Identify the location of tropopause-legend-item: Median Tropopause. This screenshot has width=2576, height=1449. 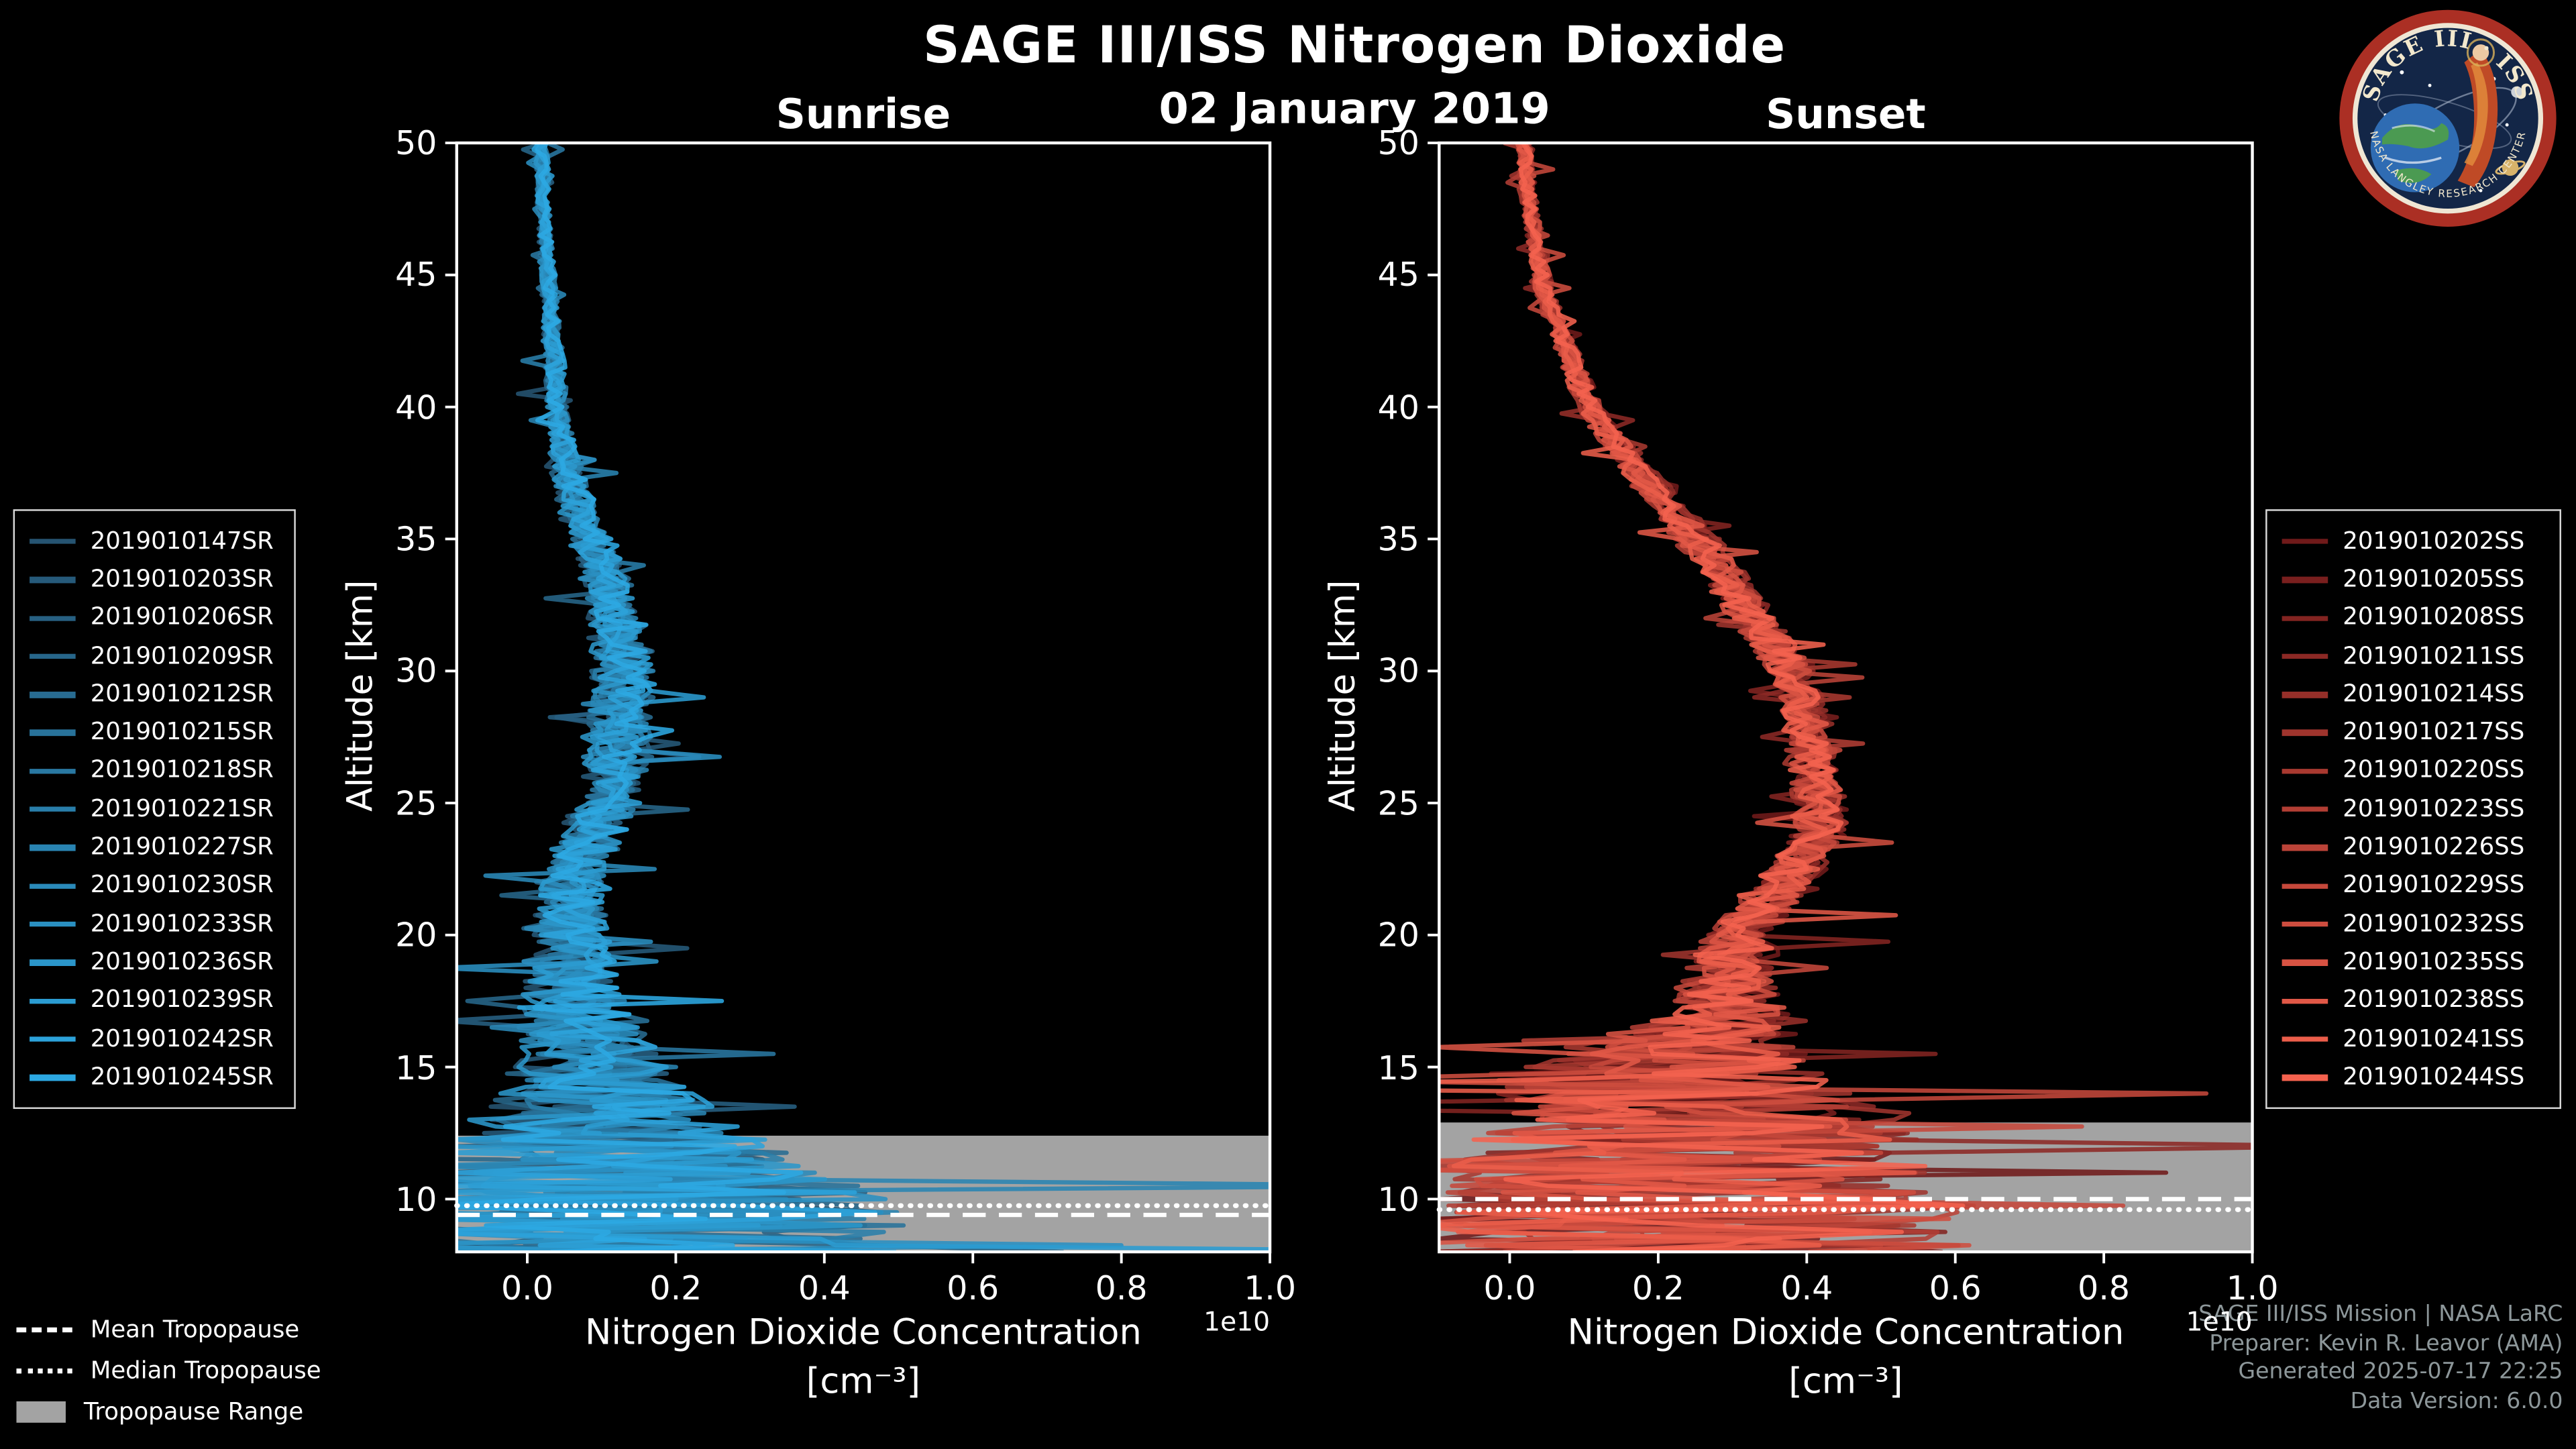
(168, 1370).